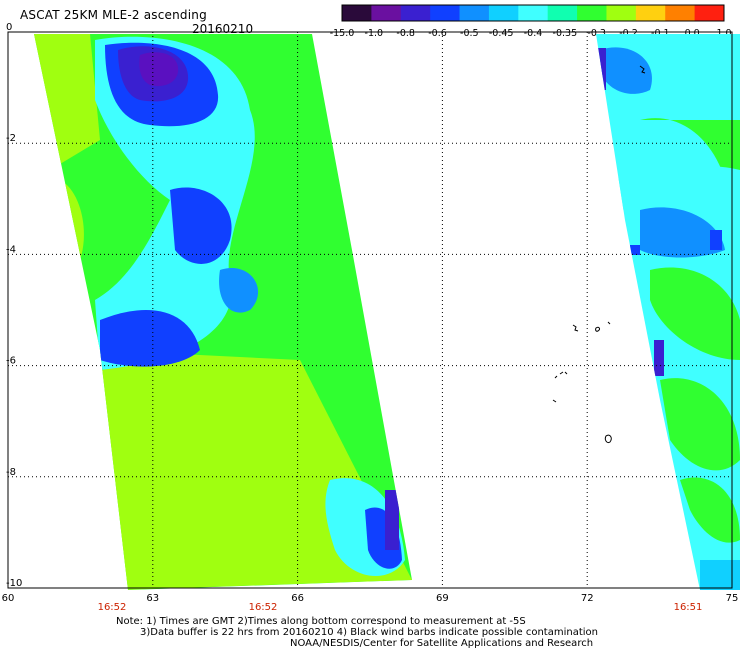 The image size is (740, 650). Describe the element at coordinates (9, 27) in the screenshot. I see `latitude-label: 0` at that location.